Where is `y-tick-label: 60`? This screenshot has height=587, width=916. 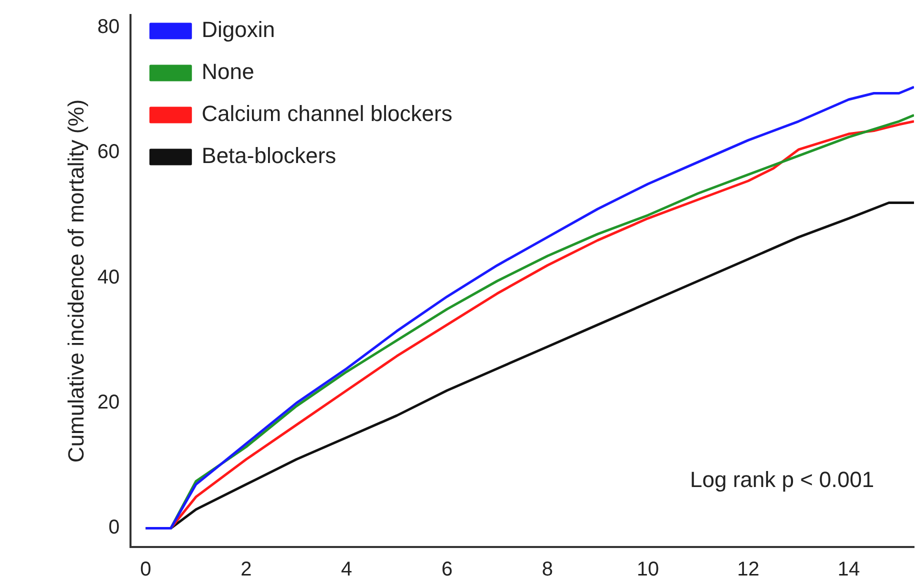
y-tick-label: 60 is located at coordinates (108, 152).